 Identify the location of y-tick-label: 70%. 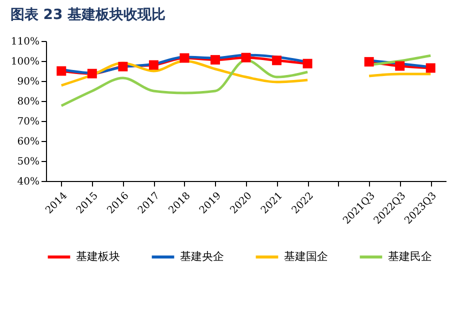
(28, 122).